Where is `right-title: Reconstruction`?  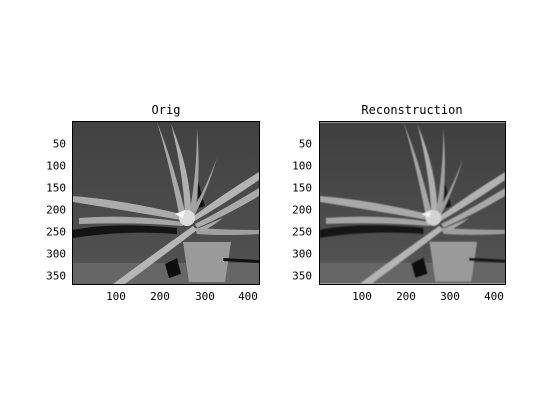
right-title: Reconstruction is located at coordinates (412, 110).